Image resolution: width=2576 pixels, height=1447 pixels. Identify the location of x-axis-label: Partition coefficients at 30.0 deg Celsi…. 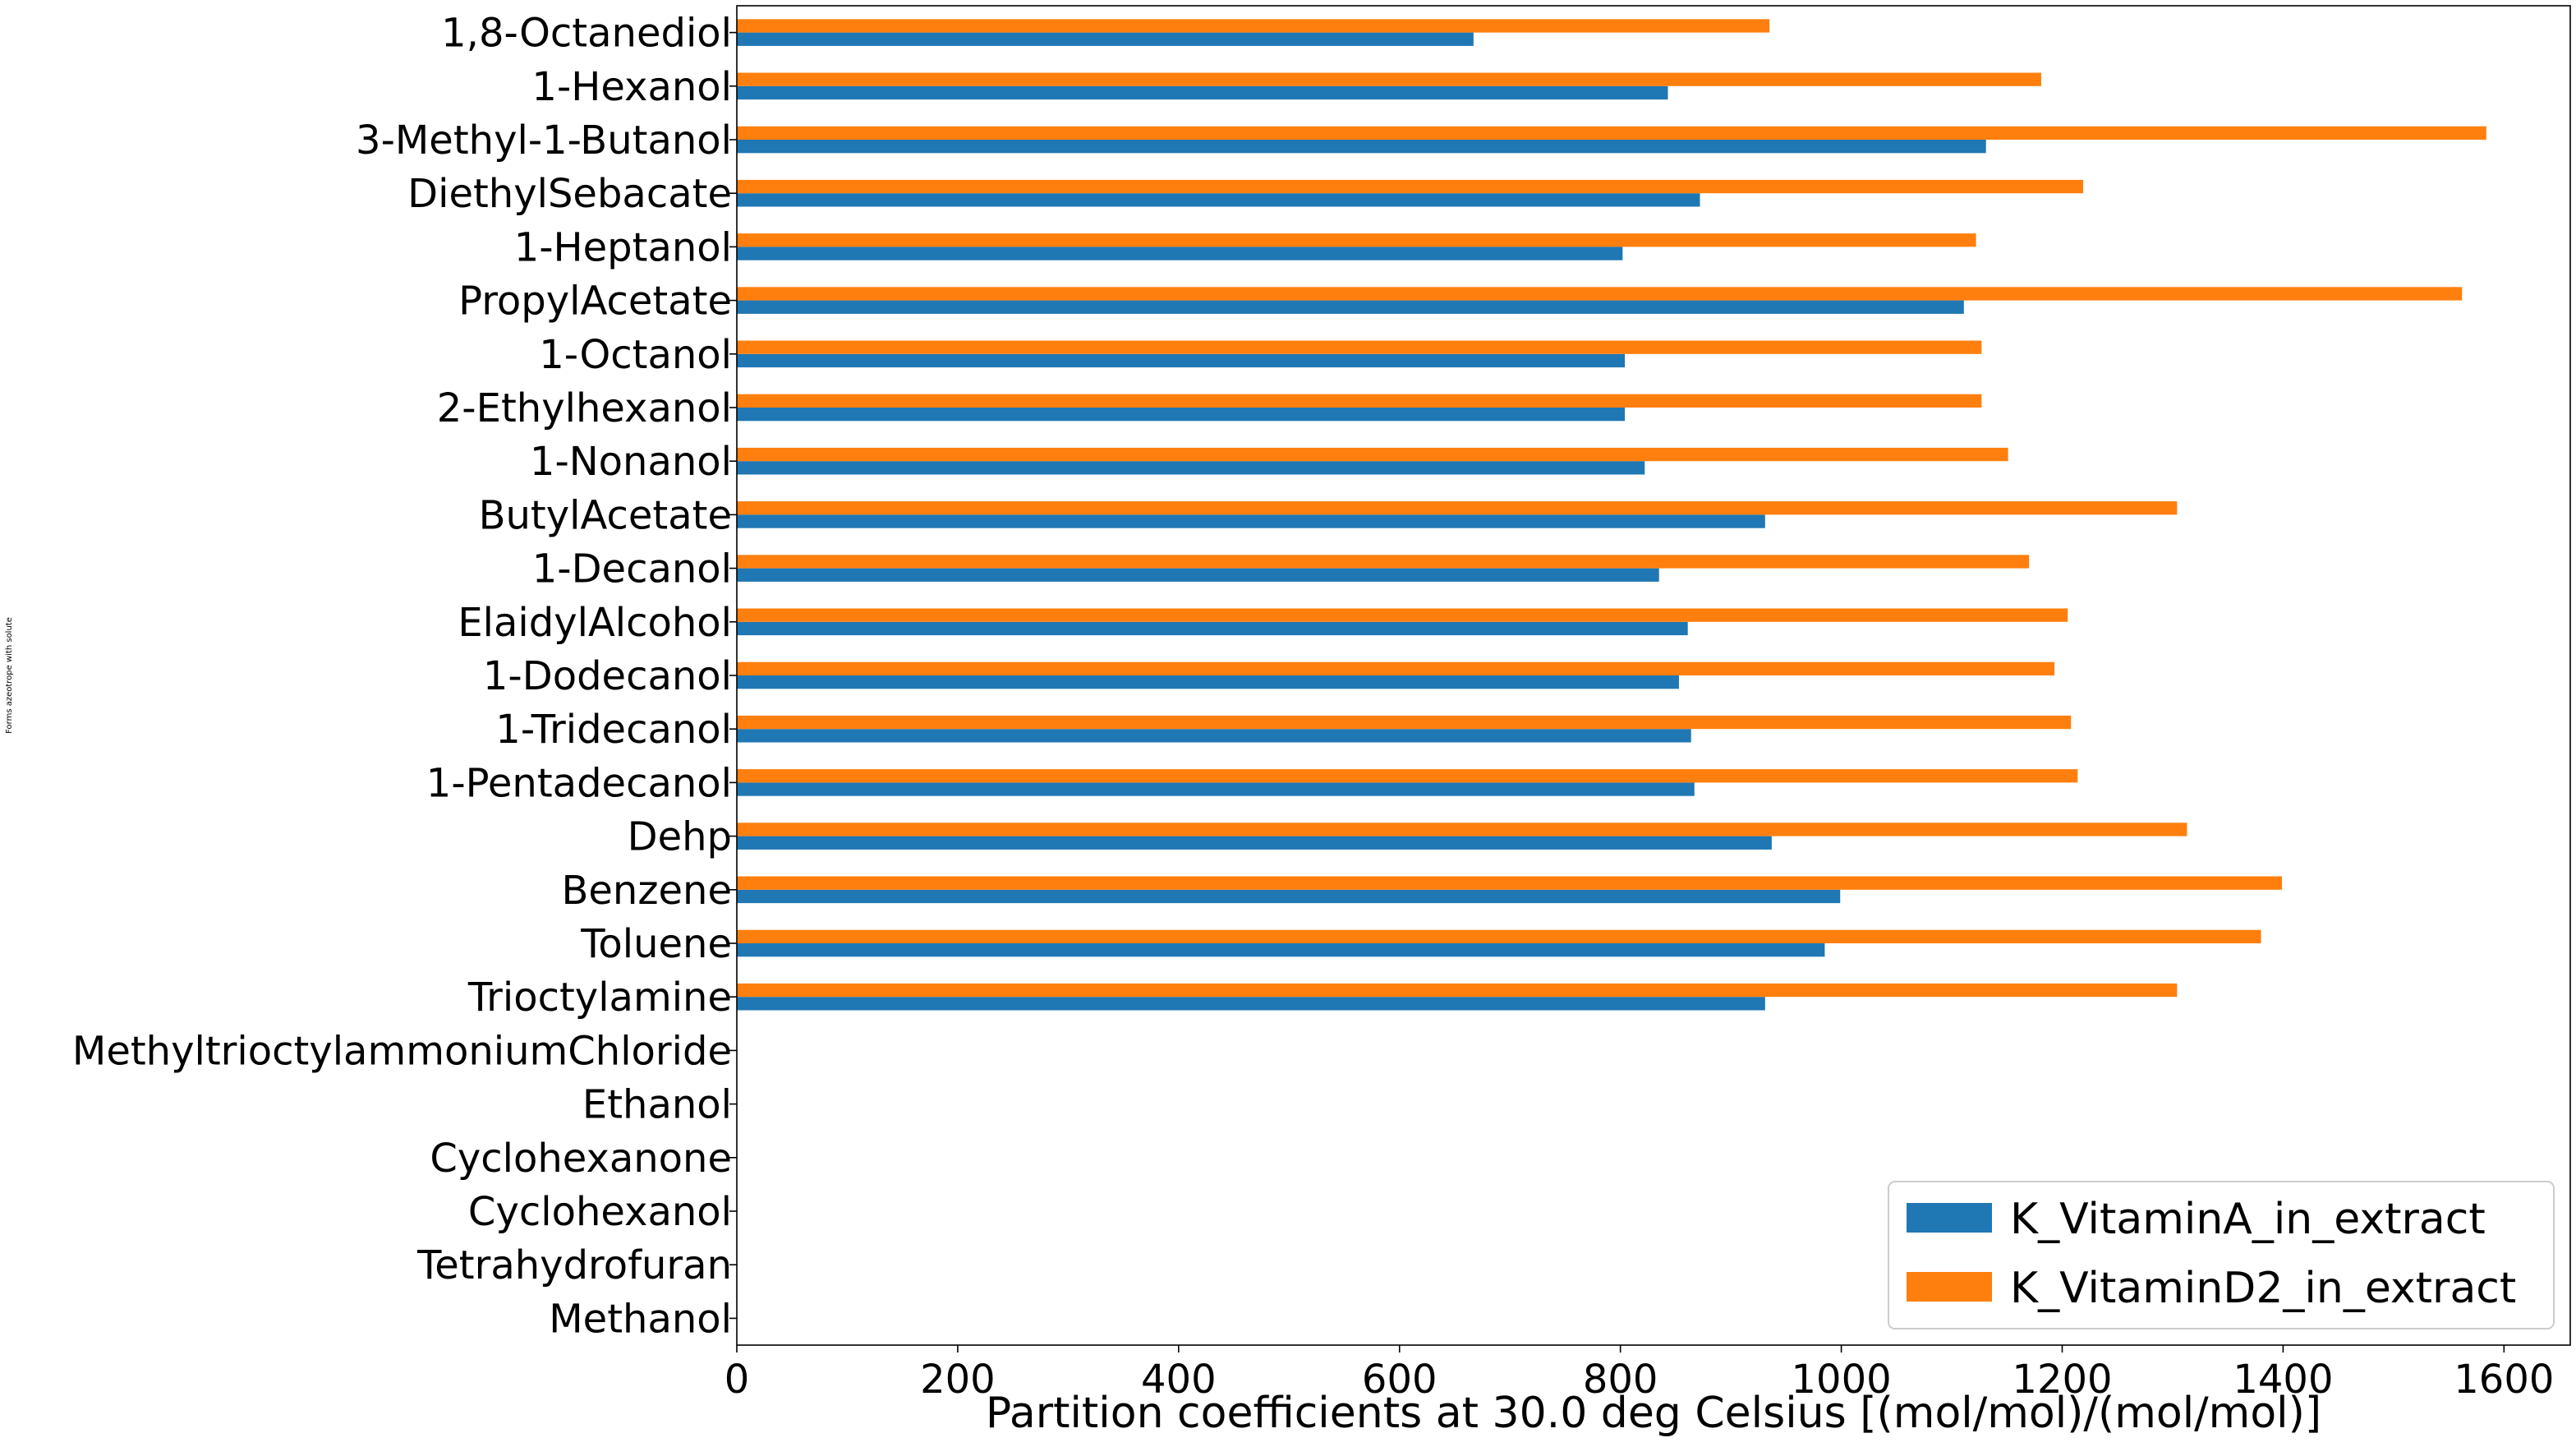
(1653, 1413).